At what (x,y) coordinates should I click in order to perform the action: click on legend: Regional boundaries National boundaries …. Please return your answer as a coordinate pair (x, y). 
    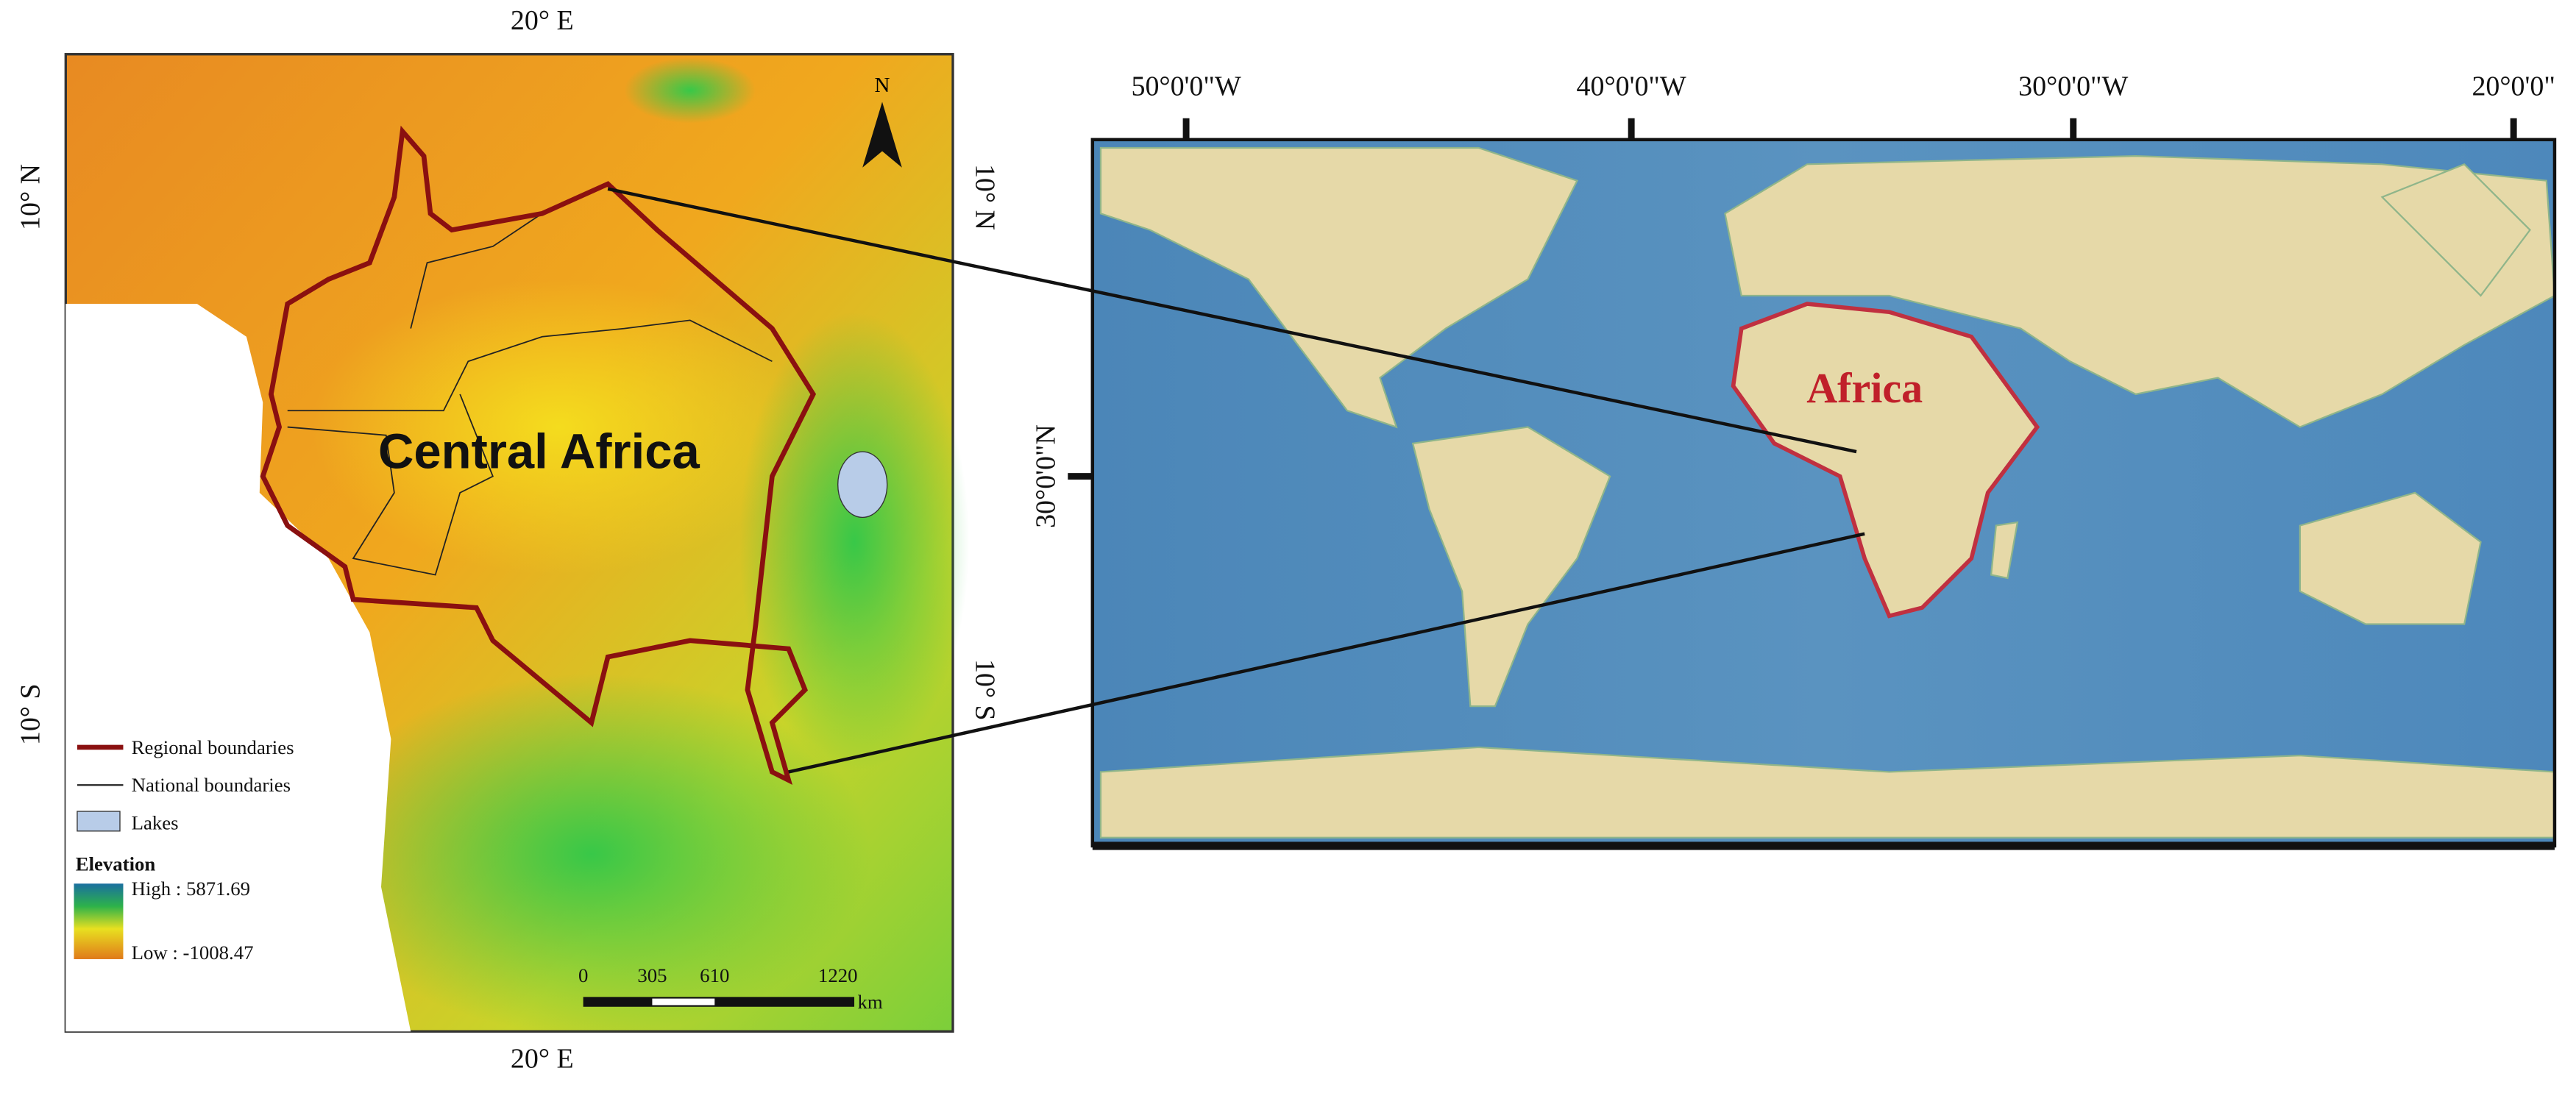
    Looking at the image, I should click on (184, 850).